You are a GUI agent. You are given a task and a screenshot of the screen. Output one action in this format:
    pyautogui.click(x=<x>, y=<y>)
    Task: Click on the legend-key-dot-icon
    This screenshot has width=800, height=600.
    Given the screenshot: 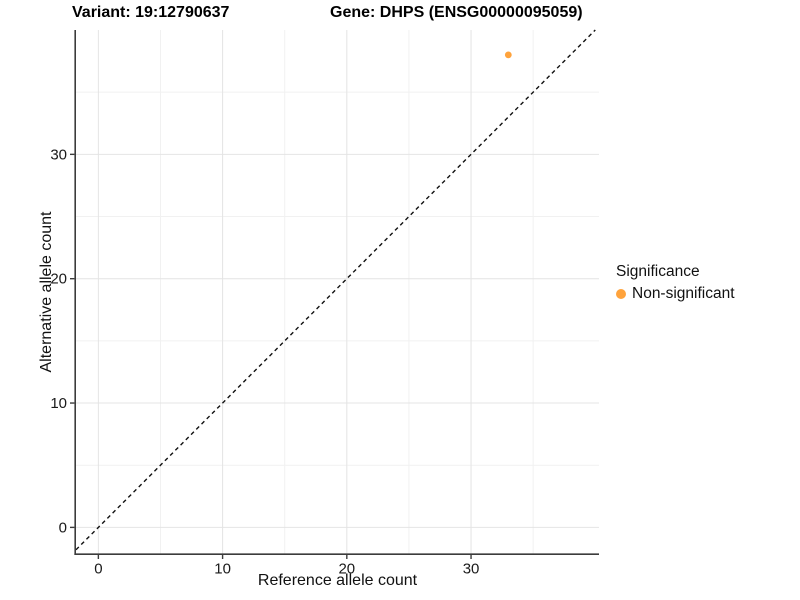 What is the action you would take?
    pyautogui.click(x=621, y=294)
    